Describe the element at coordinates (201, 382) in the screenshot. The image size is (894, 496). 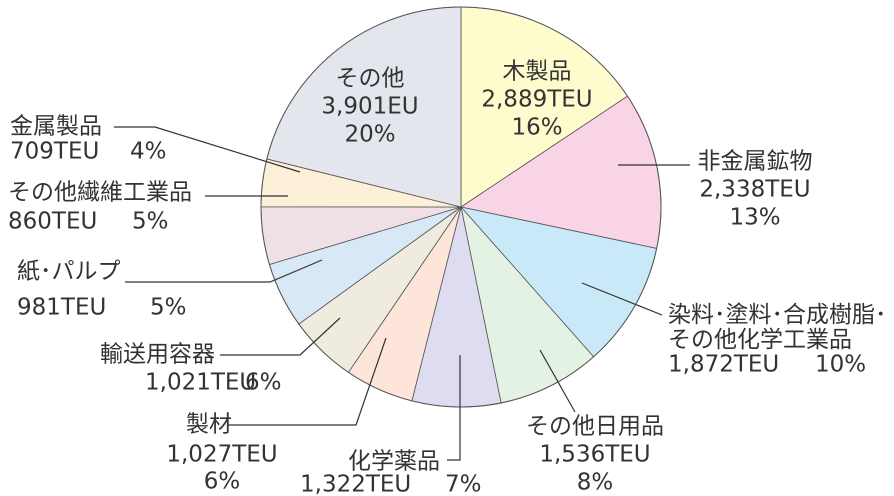
I see `value-label: 1,021TEU` at that location.